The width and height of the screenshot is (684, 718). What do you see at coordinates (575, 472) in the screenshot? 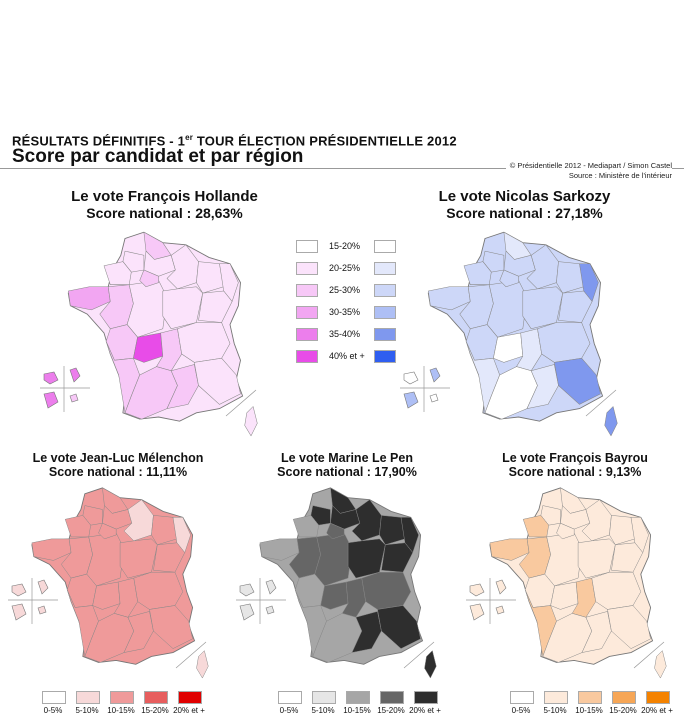
I see `national-score: Score national : 9,13%` at bounding box center [575, 472].